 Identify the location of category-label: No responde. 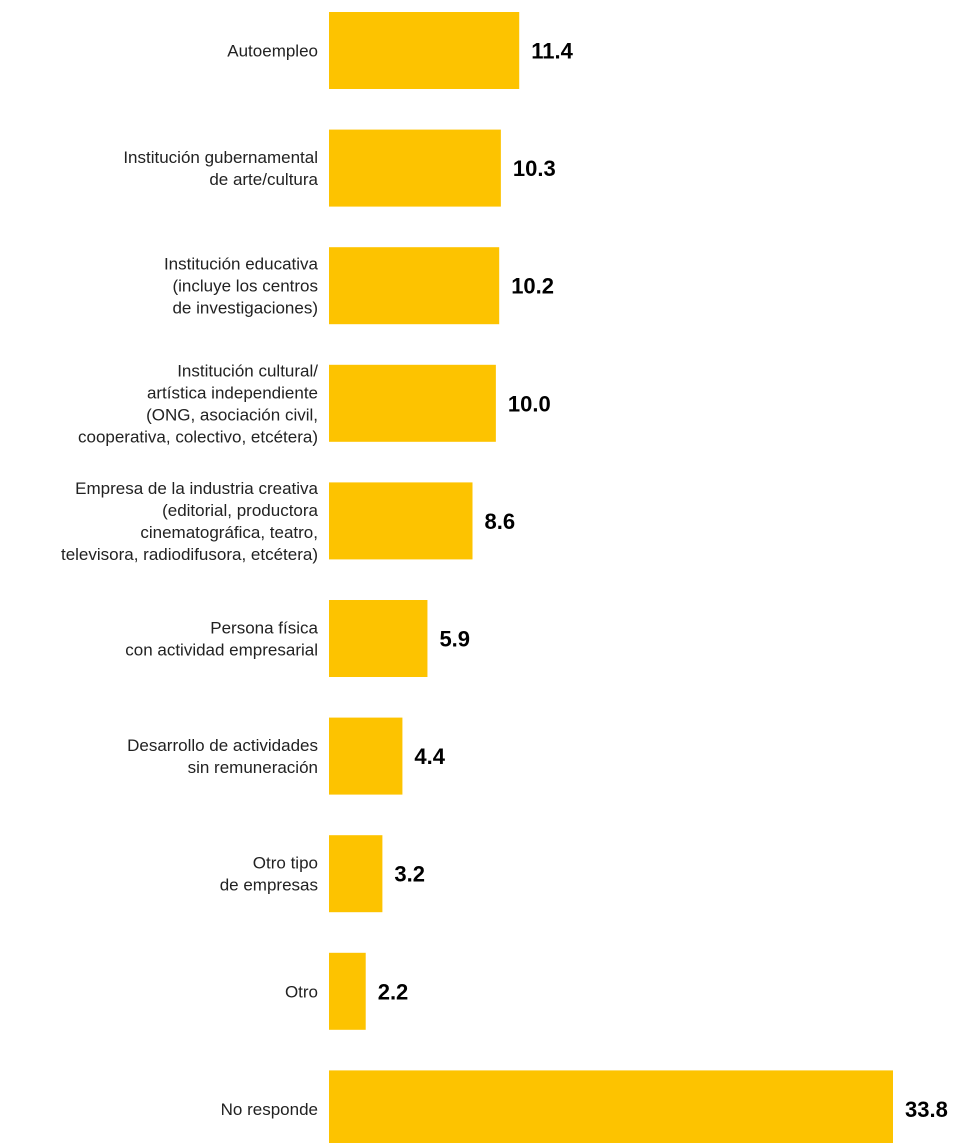
(269, 1109).